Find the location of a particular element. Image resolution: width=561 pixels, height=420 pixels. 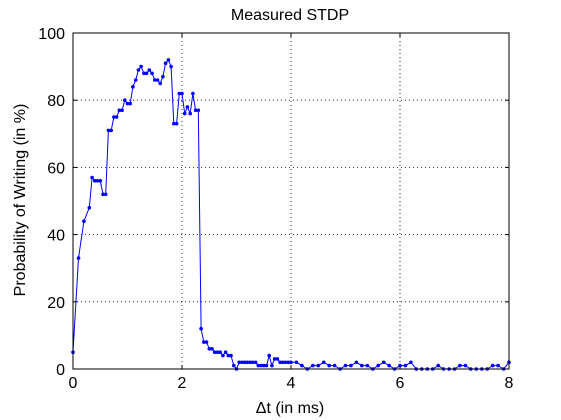

y-tick-label: 40 is located at coordinates (56, 236).